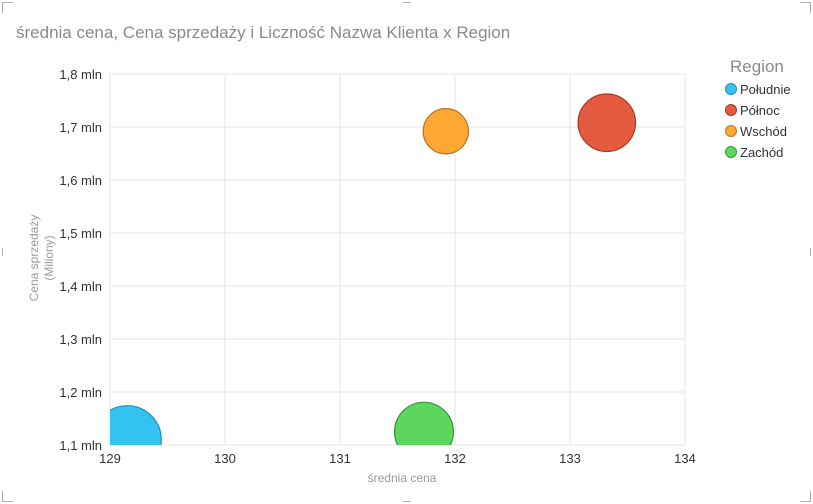  I want to click on resize-handle-right, so click(810, 252).